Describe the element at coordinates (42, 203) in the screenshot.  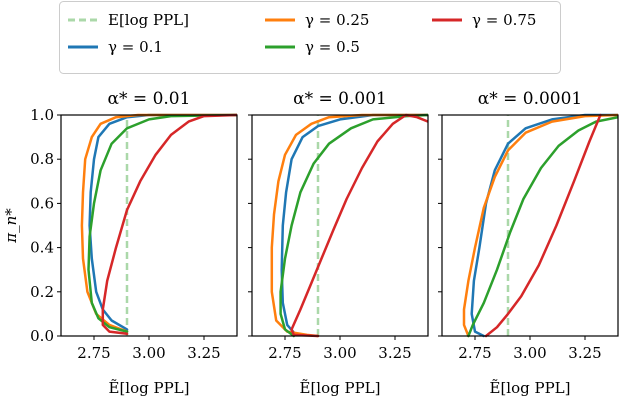
I see `y-tick-label: 0.6` at that location.